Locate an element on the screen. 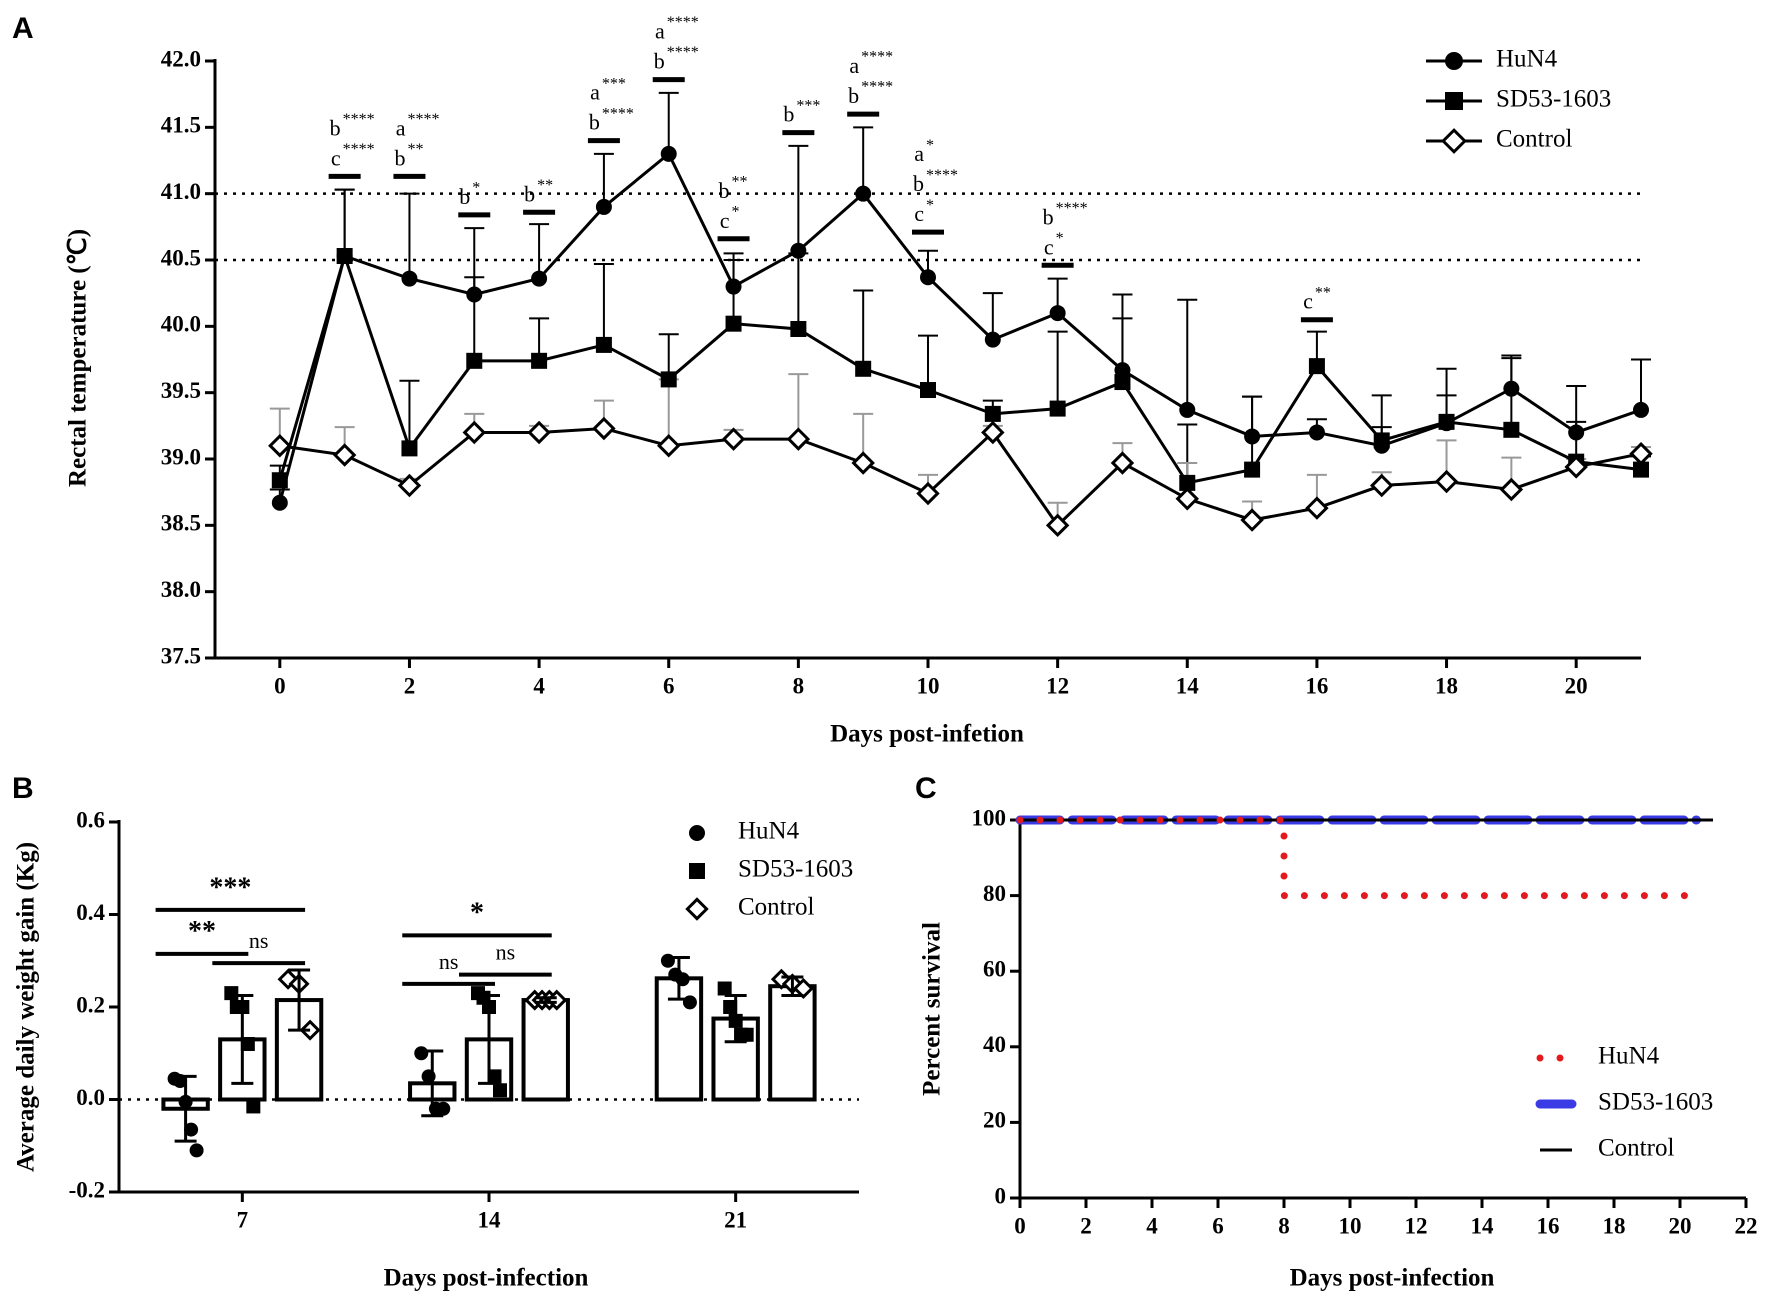 The image size is (1772, 1300). y-tick-label: 39.0 is located at coordinates (181, 456).